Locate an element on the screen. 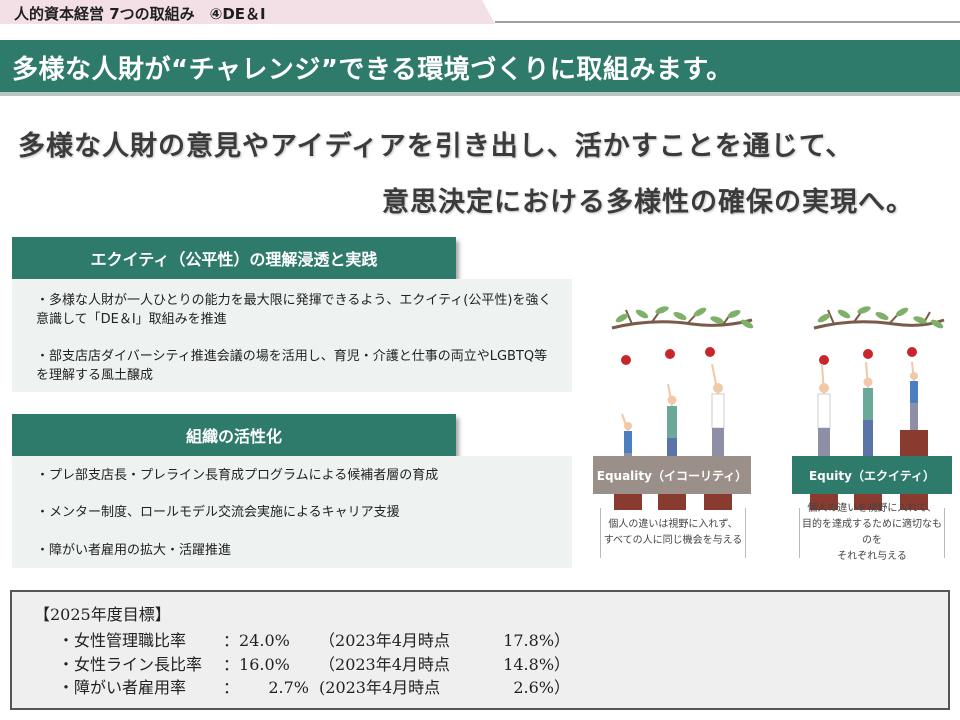  target-row: ・女性ライン長比率 ：16.0% （2023年4月時点 14.8%） is located at coordinates (316, 663).